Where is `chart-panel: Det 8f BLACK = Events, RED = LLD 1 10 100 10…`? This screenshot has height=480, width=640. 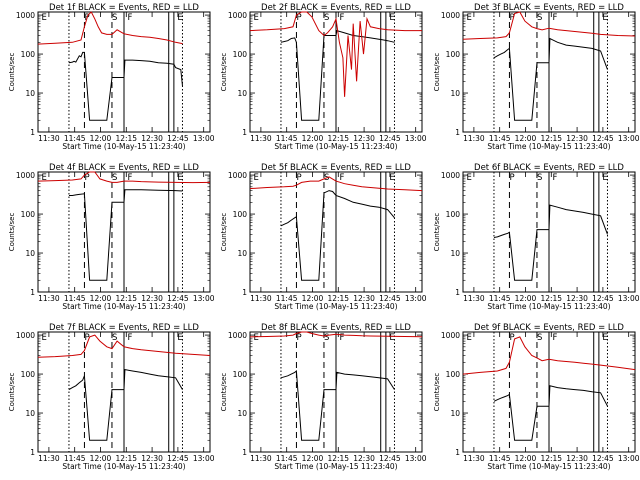
chart-panel: Det 8f BLACK = Events, RED = LLD 1 10 100 10… is located at coordinates (323, 397).